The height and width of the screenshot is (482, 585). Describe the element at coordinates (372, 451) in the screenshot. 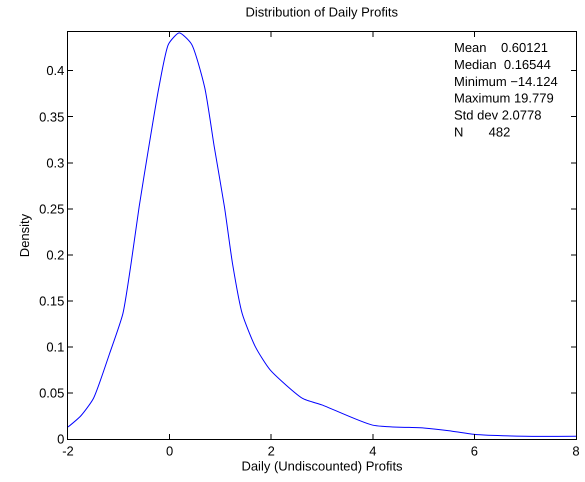

I see `x-tick-label: 4` at that location.